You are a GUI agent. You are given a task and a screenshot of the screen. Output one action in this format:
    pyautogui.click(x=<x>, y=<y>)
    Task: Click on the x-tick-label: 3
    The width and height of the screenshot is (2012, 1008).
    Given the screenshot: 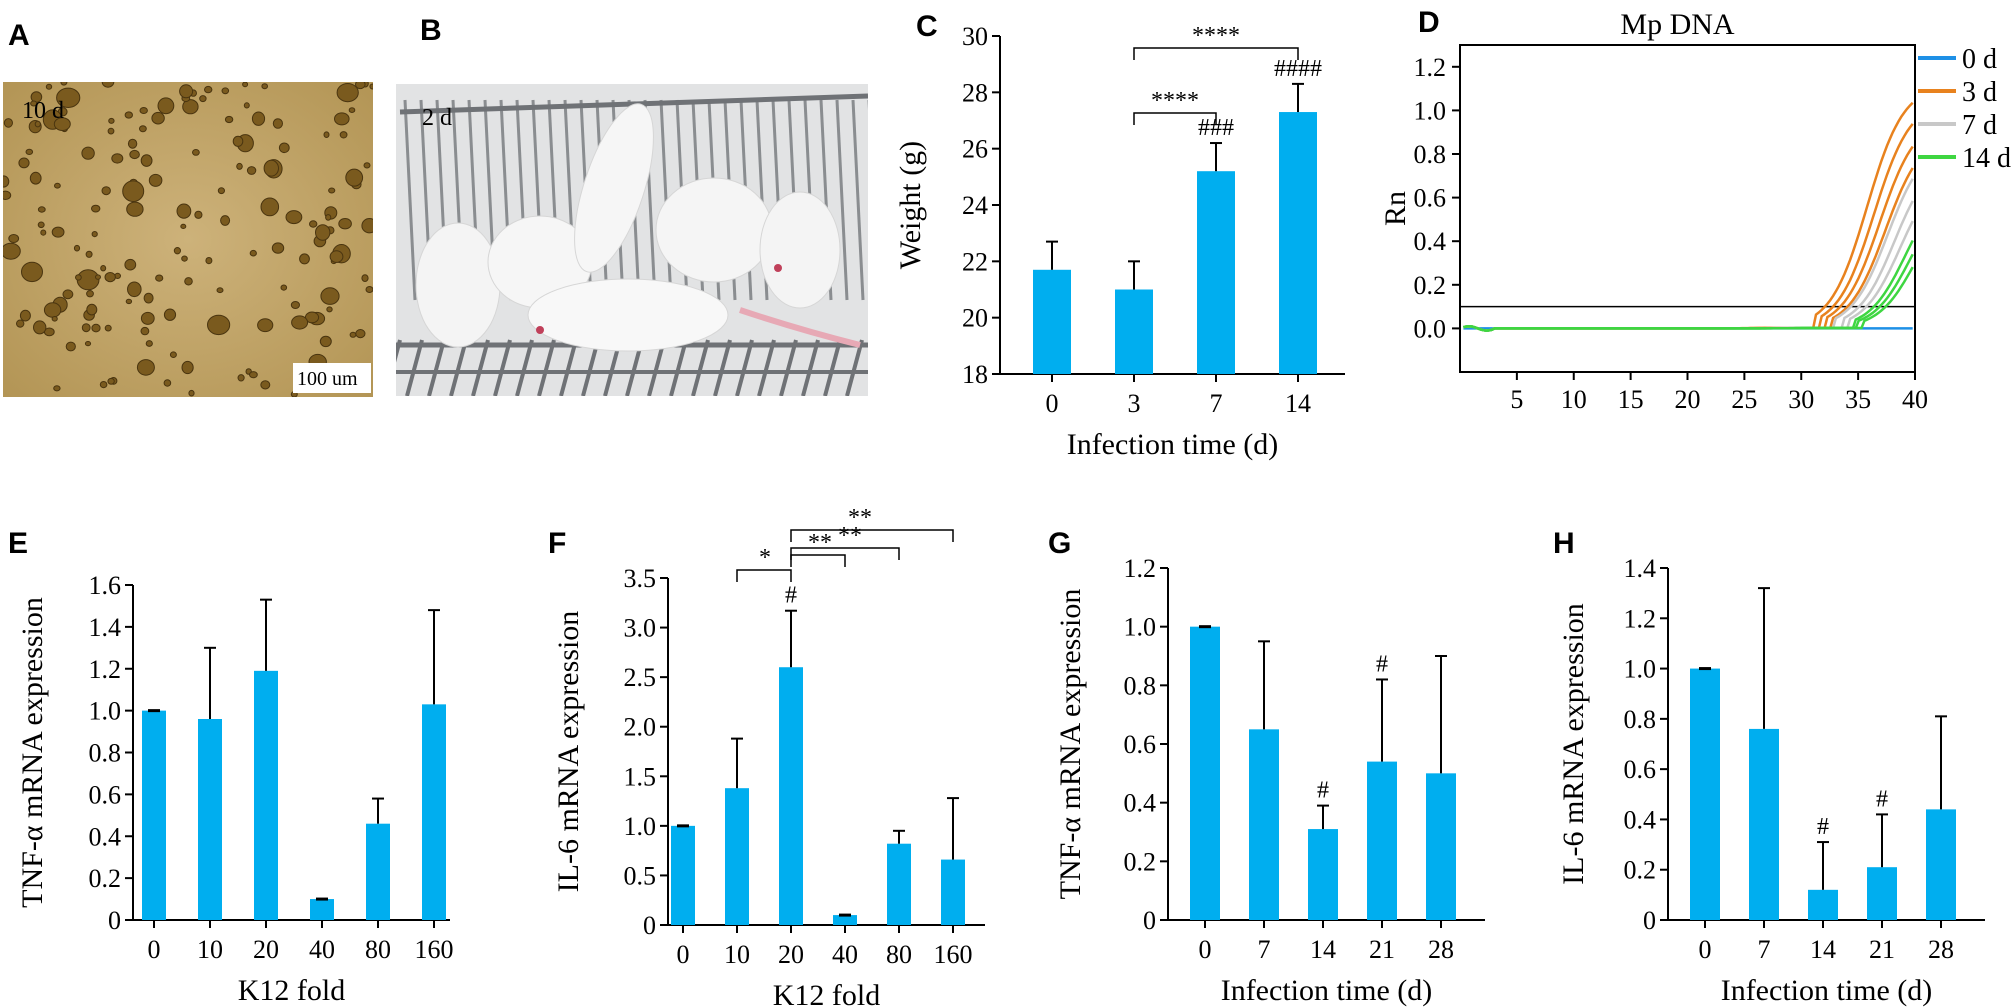 What is the action you would take?
    pyautogui.click(x=1134, y=403)
    